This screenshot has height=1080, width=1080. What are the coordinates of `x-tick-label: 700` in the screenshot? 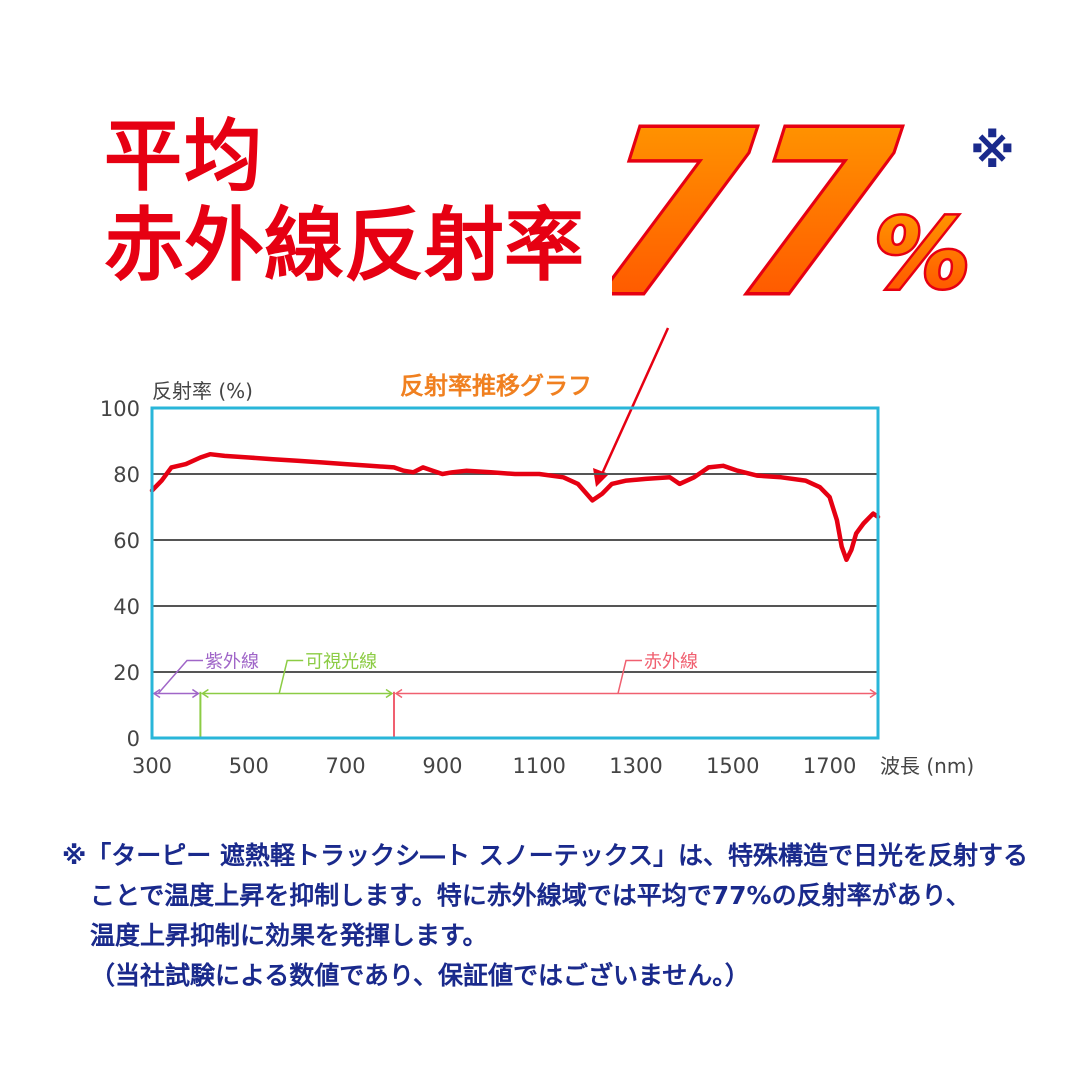 It's located at (346, 766).